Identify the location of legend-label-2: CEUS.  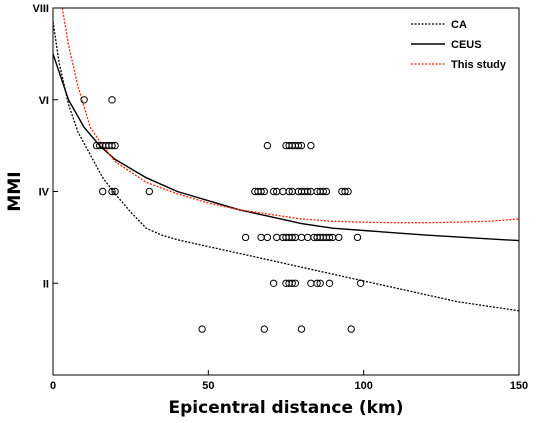
(466, 45).